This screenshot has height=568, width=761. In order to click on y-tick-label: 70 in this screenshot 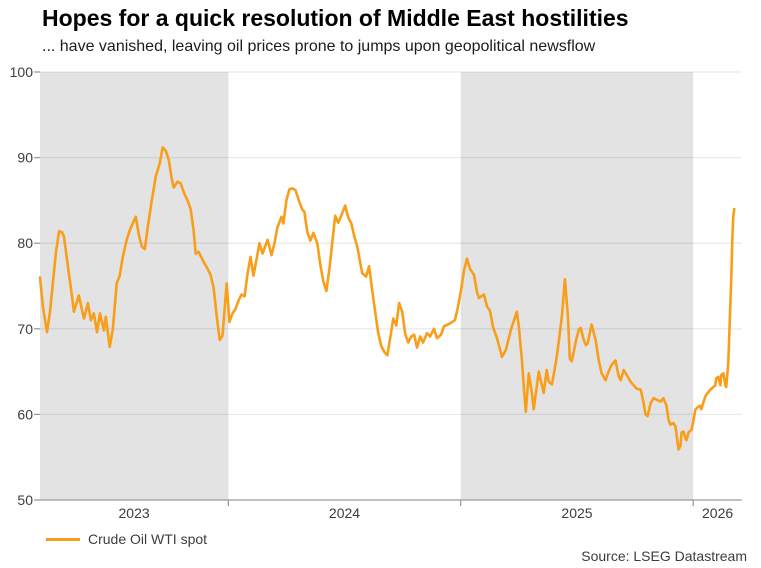, I will do `click(25, 329)`.